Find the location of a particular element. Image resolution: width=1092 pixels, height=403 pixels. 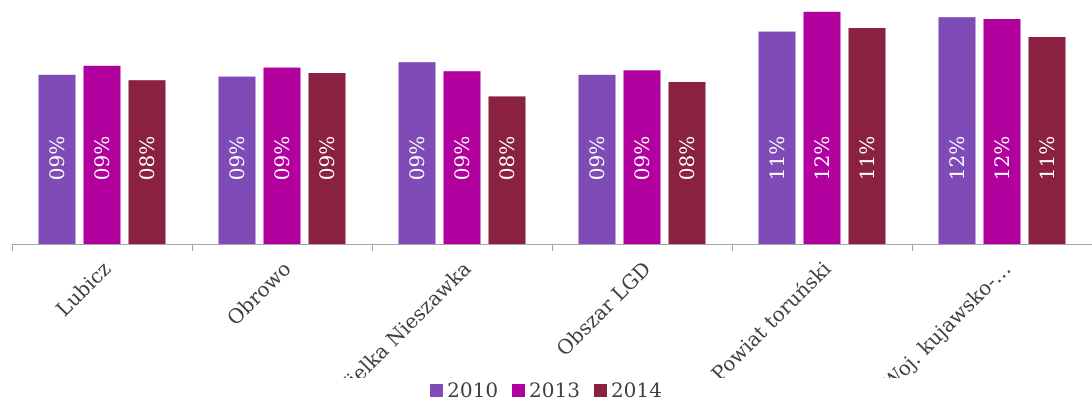

legend: 2010 2013 2014 is located at coordinates (546, 390).